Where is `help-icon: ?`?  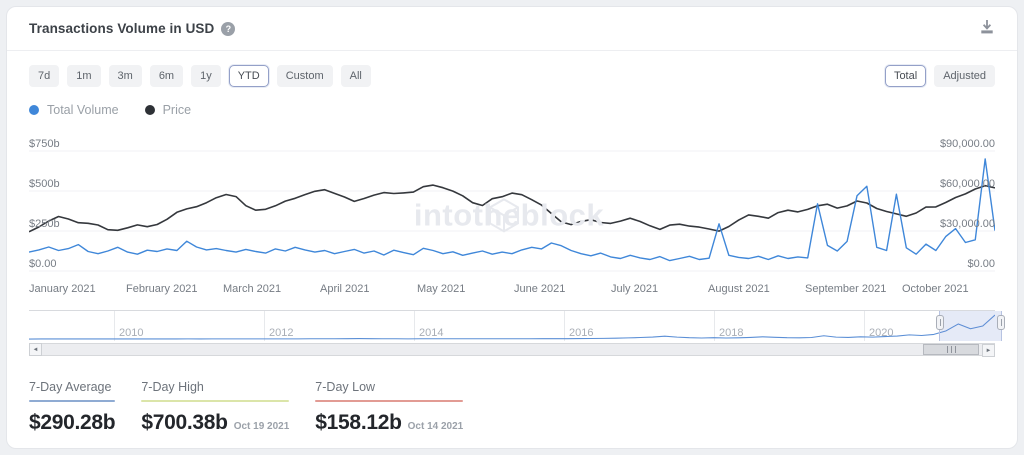 help-icon: ? is located at coordinates (228, 28).